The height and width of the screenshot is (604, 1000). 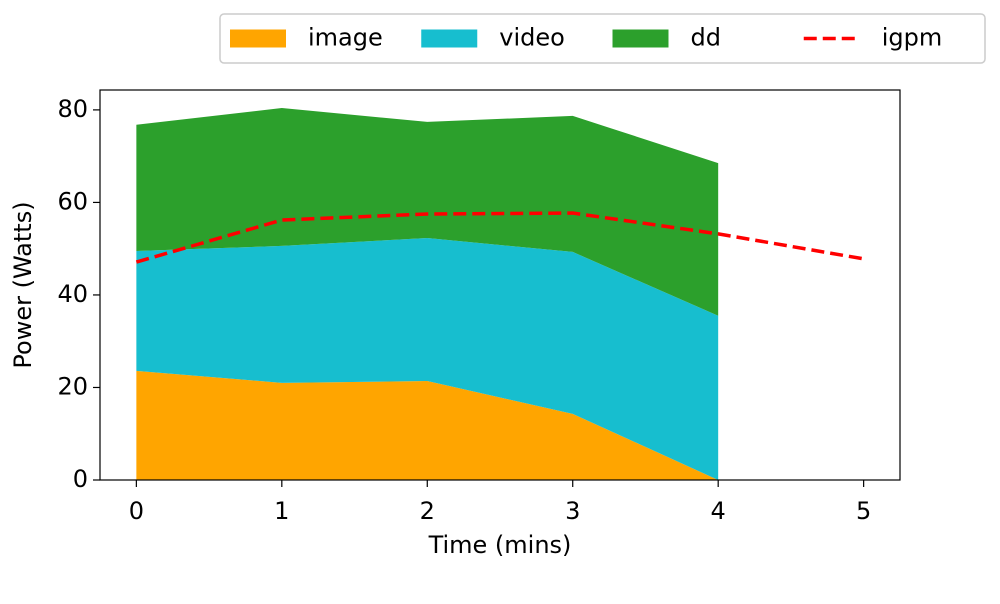 I want to click on x-tick-label: 0, so click(x=136, y=511).